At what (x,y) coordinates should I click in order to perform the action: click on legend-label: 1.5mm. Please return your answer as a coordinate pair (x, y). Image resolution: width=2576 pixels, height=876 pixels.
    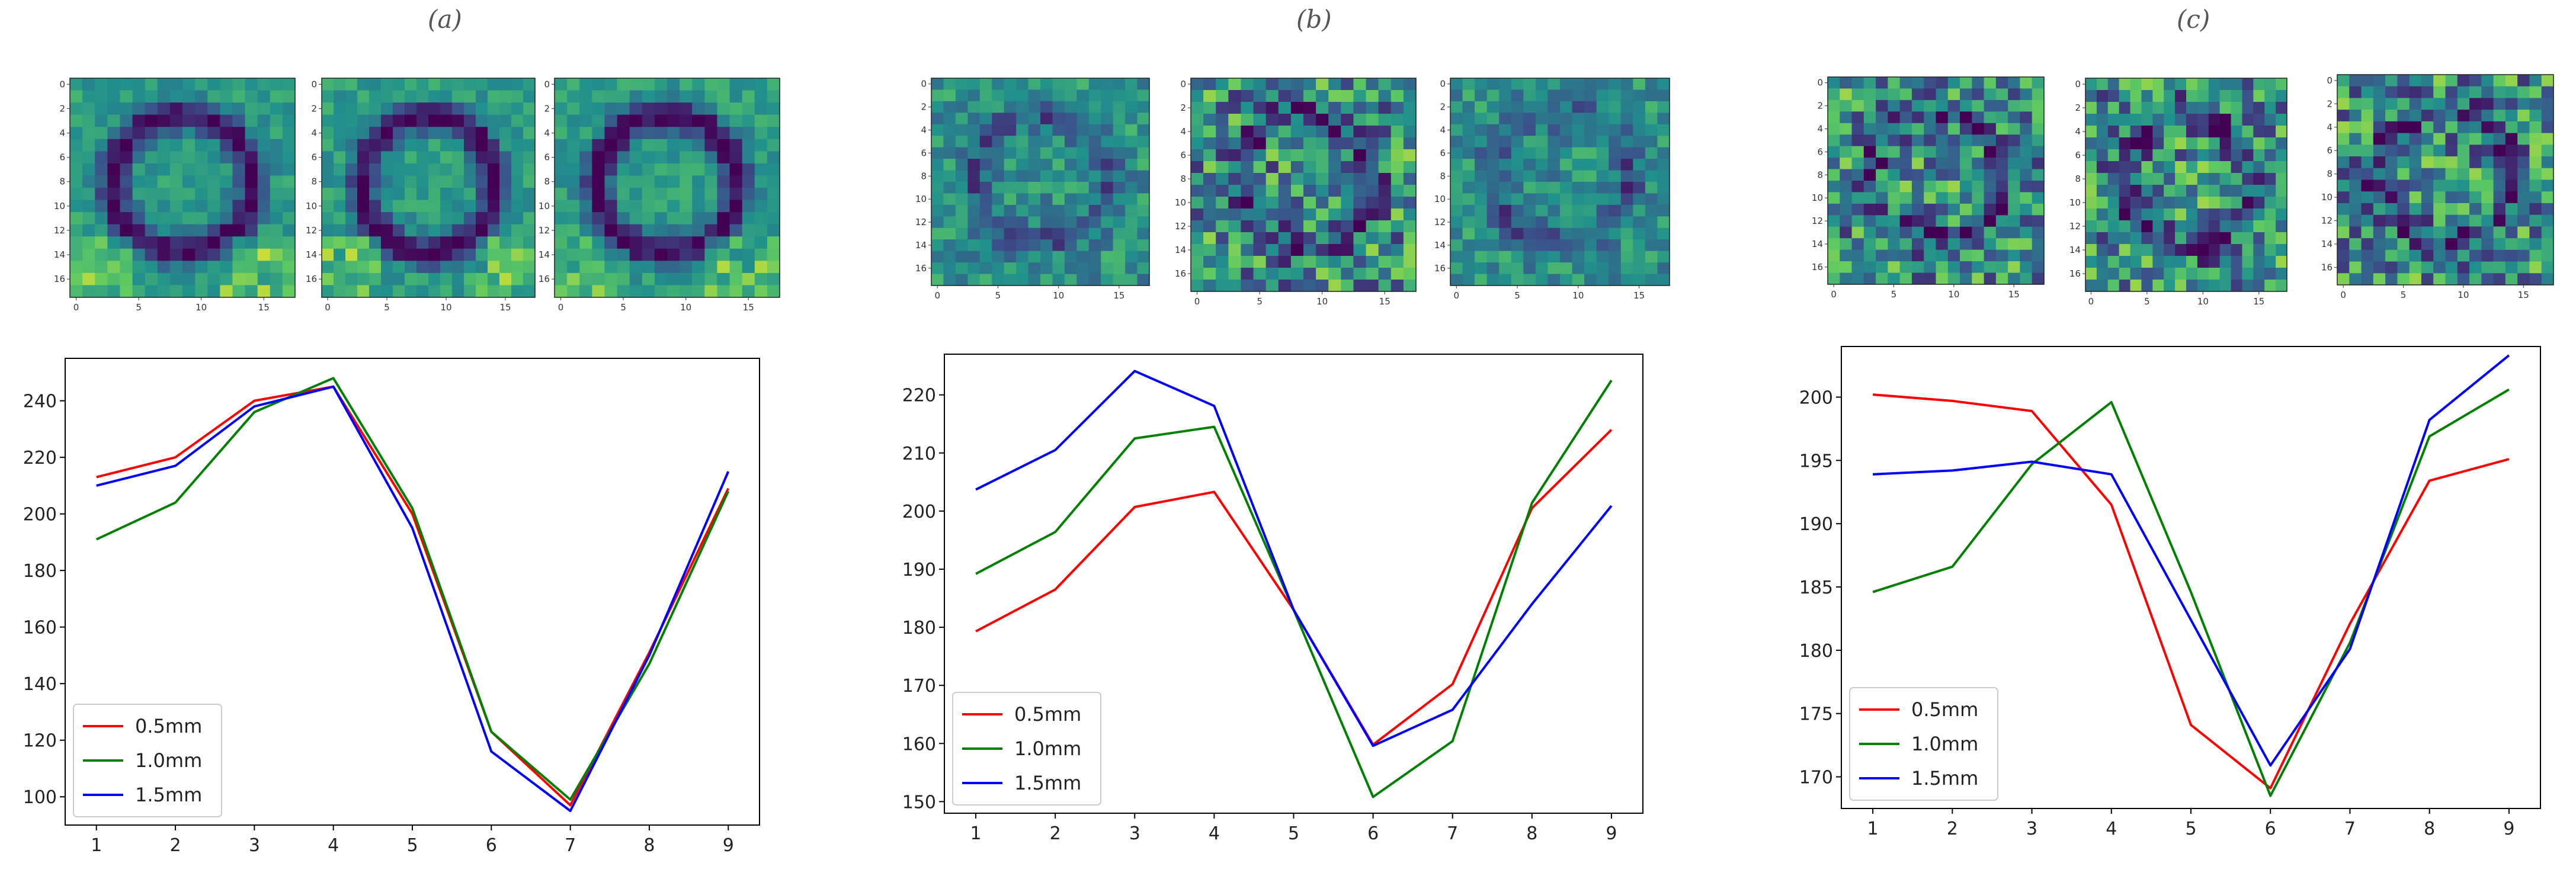
    Looking at the image, I should click on (1047, 783).